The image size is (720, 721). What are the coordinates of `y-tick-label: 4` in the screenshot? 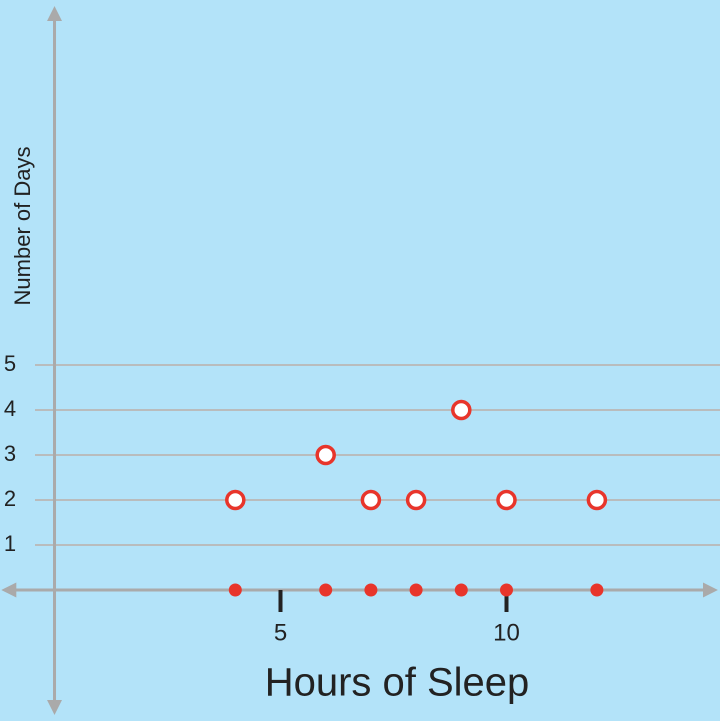 It's located at (10, 408).